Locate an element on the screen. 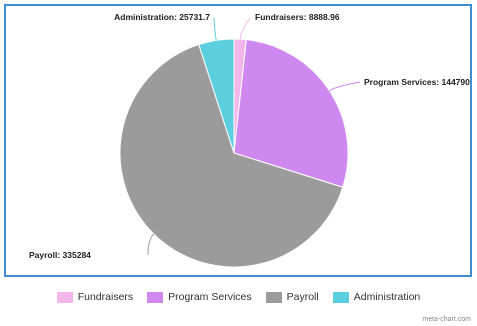 This screenshot has height=326, width=477. legend-label-administration: Administration is located at coordinates (387, 297).